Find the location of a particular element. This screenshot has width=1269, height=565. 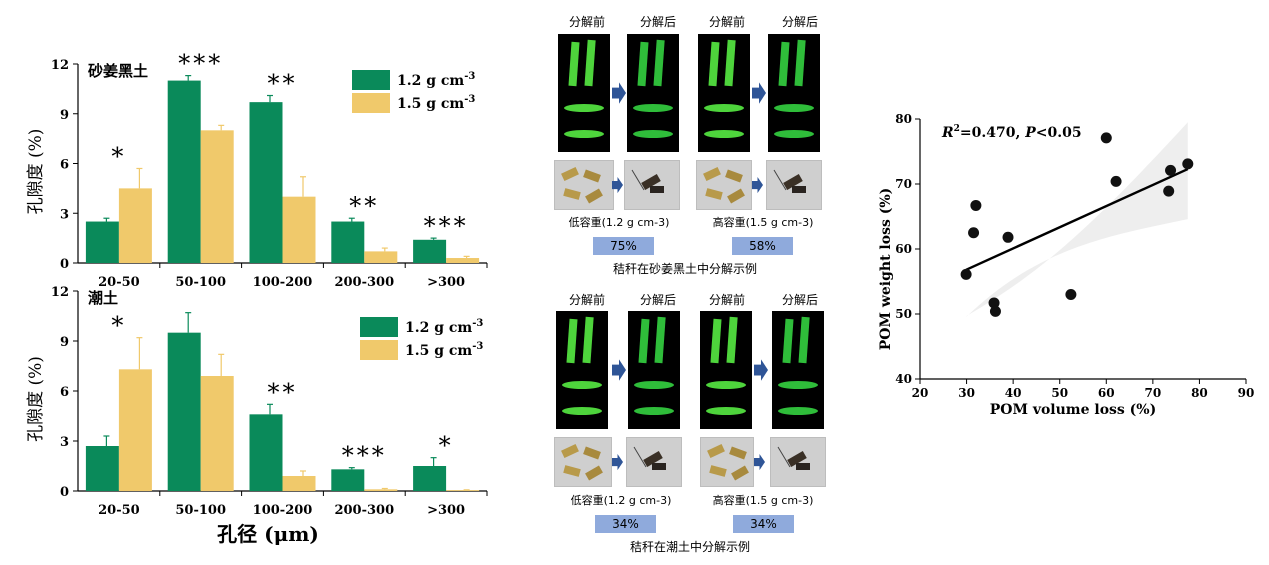

after-label-top-right: 分解后 is located at coordinates (799, 22).